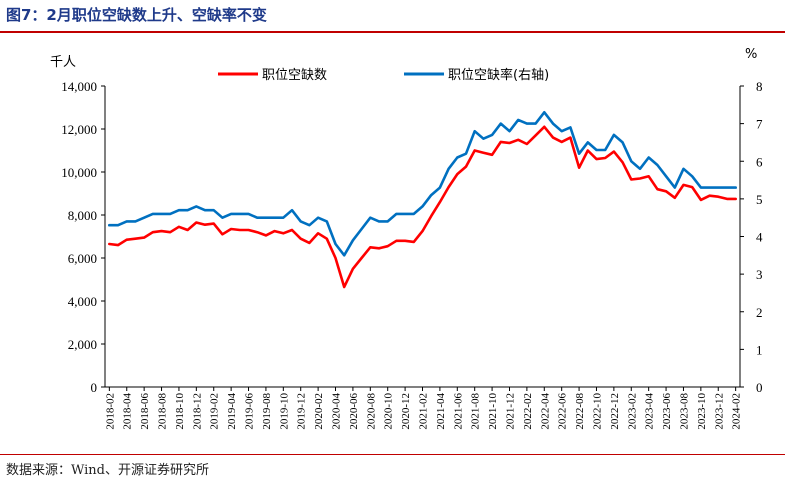 This screenshot has height=484, width=785. What do you see at coordinates (82, 215) in the screenshot?
I see `left-tick-label: 8,000` at bounding box center [82, 215].